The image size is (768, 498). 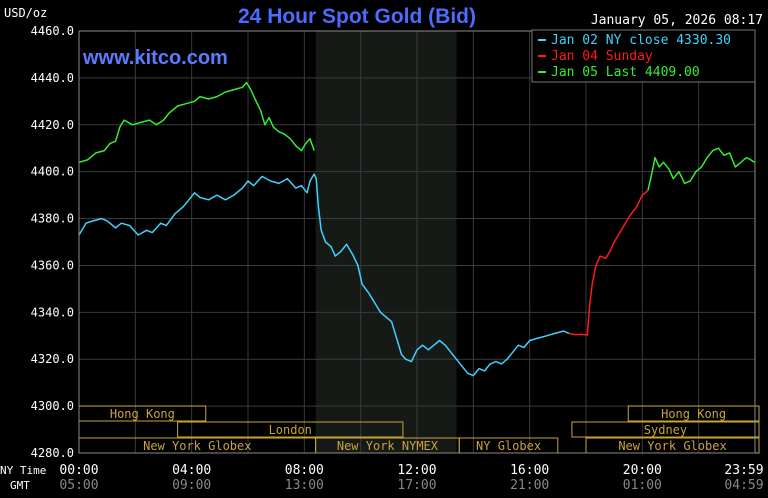 I want to click on legend-box, so click(x=643, y=56).